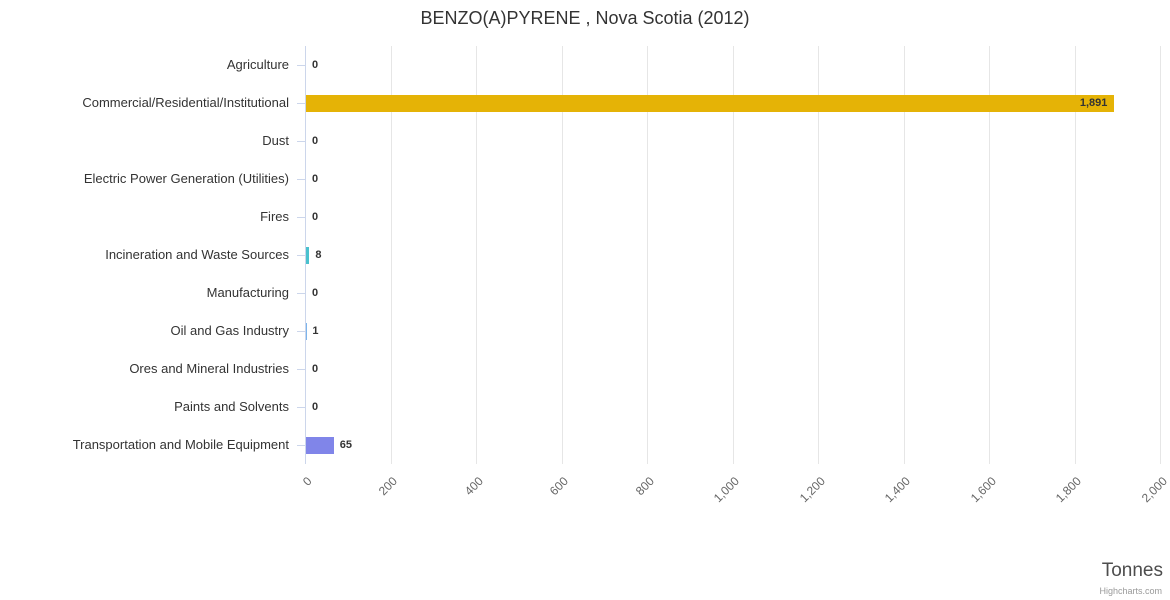  I want to click on x-axis-tick-label: 400, so click(473, 486).